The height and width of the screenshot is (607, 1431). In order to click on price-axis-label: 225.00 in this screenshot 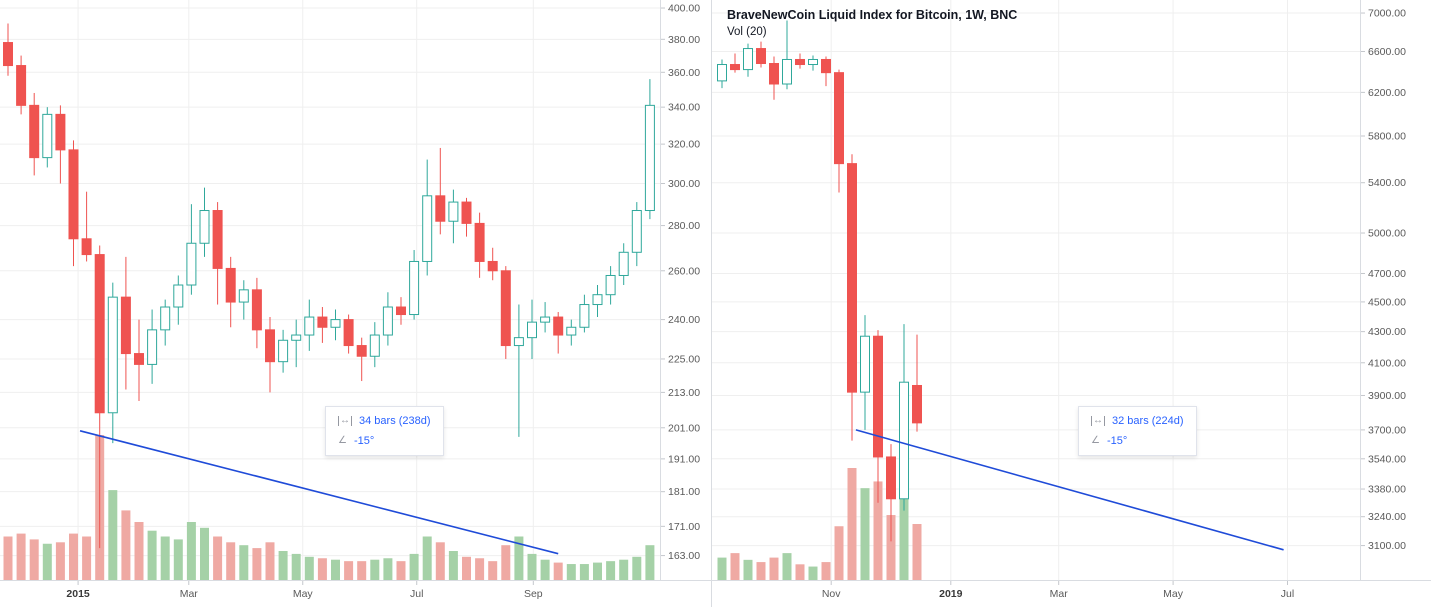, I will do `click(684, 359)`.